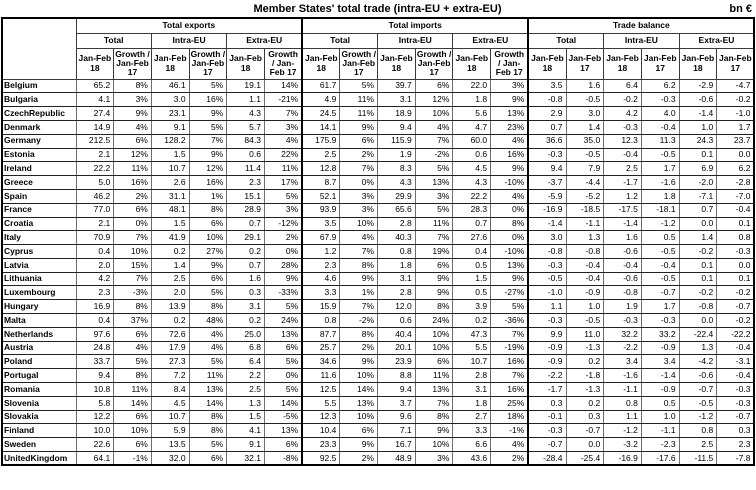 The height and width of the screenshot is (490, 756). I want to click on value-cell: 1.2, so click(321, 251).